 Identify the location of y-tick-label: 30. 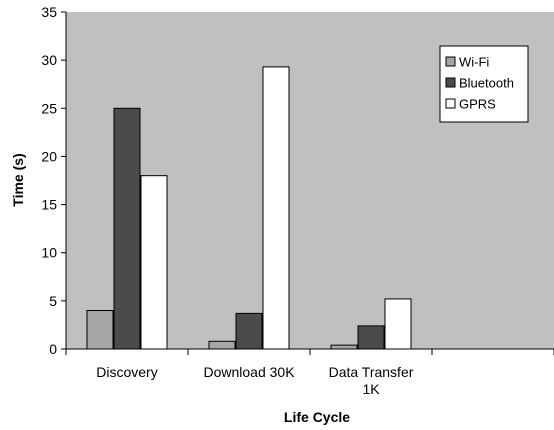
(49, 60).